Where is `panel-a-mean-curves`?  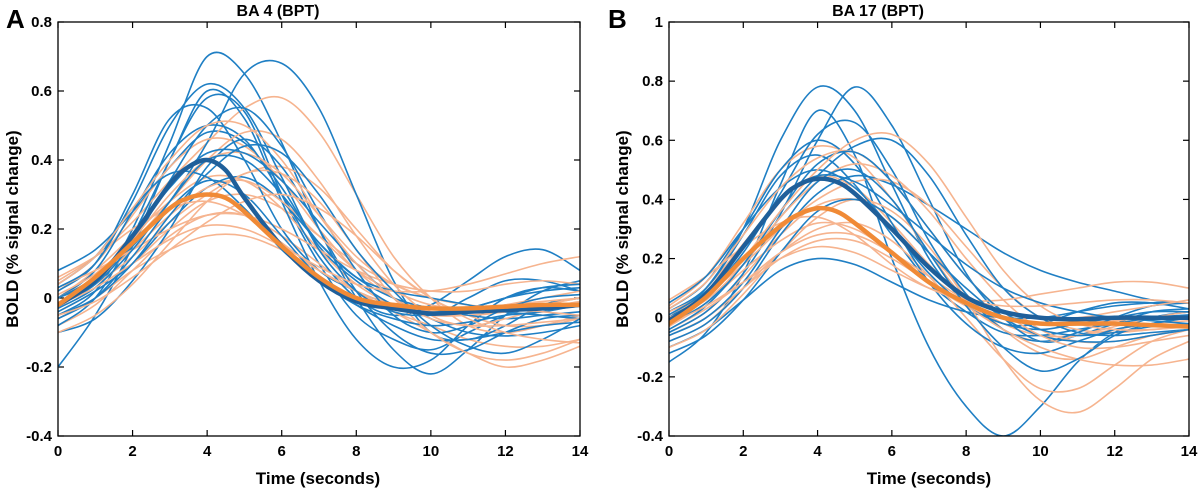 panel-a-mean-curves is located at coordinates (319, 236).